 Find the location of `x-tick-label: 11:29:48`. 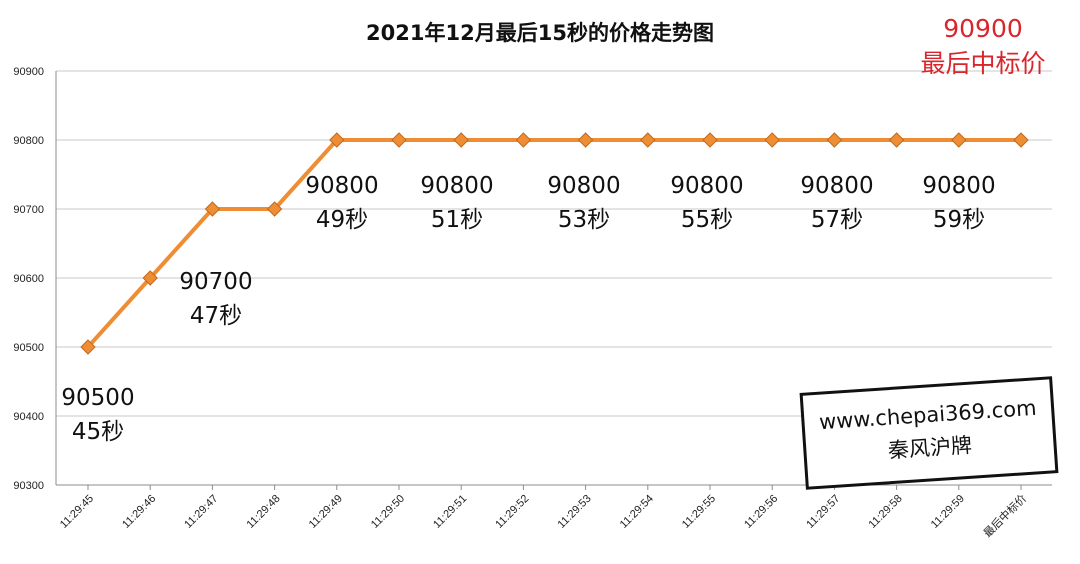

x-tick-label: 11:29:48 is located at coordinates (264, 512).